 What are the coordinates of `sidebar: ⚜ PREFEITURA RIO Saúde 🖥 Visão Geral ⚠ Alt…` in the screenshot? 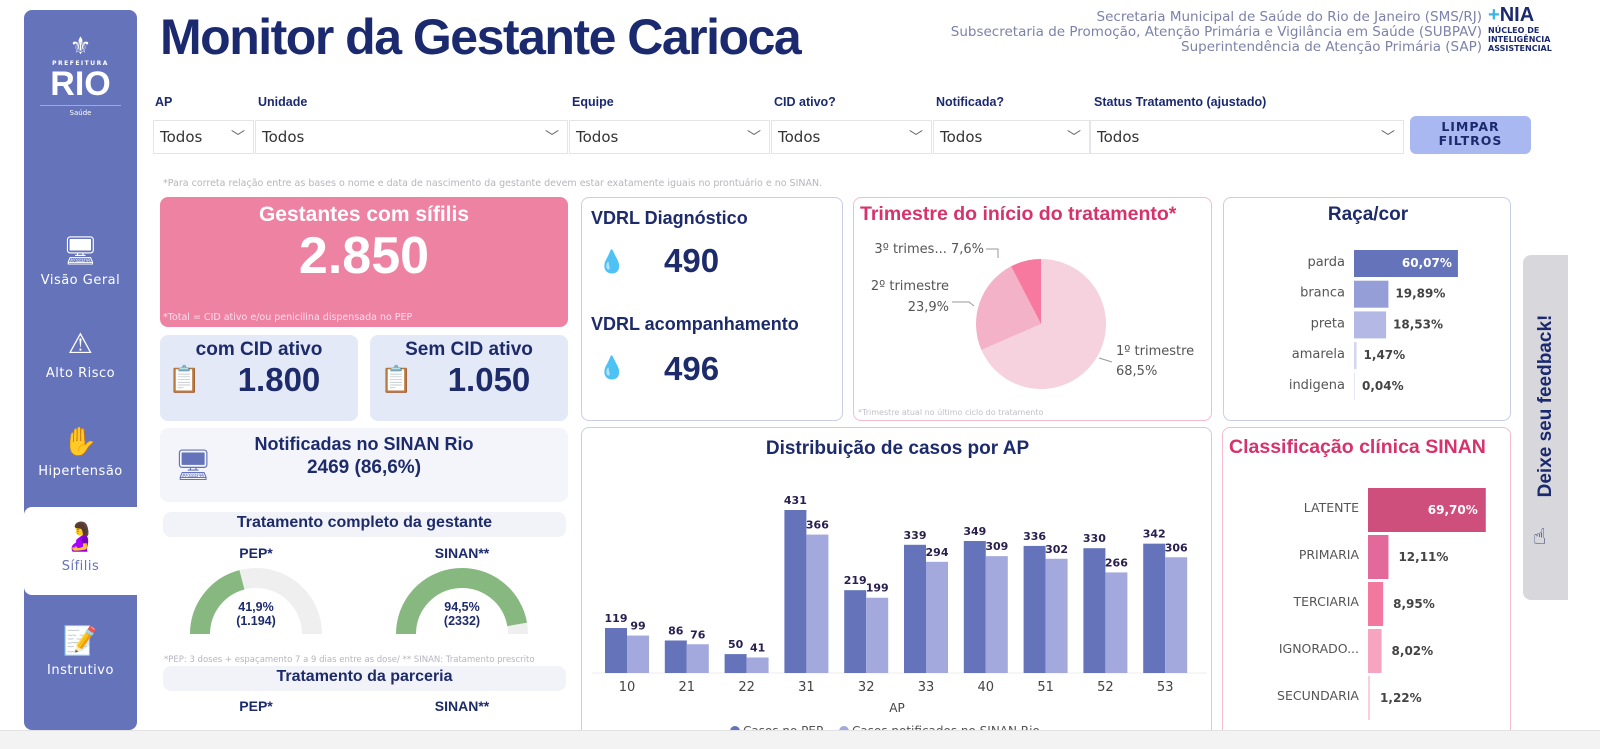 It's located at (80, 370).